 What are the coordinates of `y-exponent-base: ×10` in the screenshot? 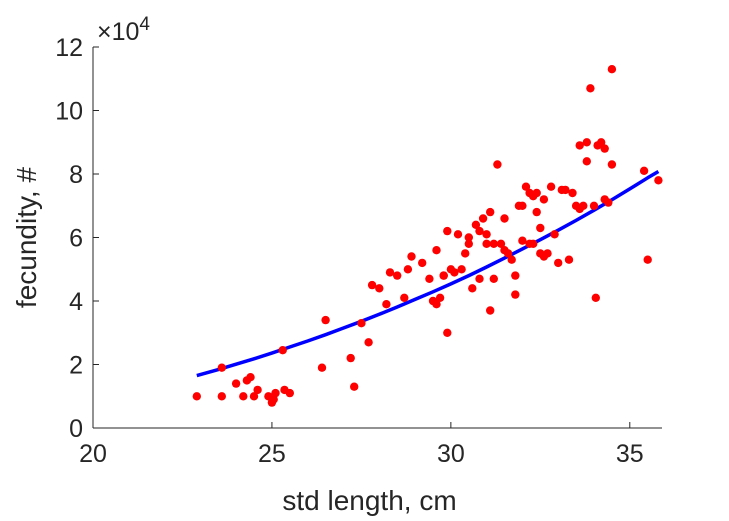 It's located at (118, 32).